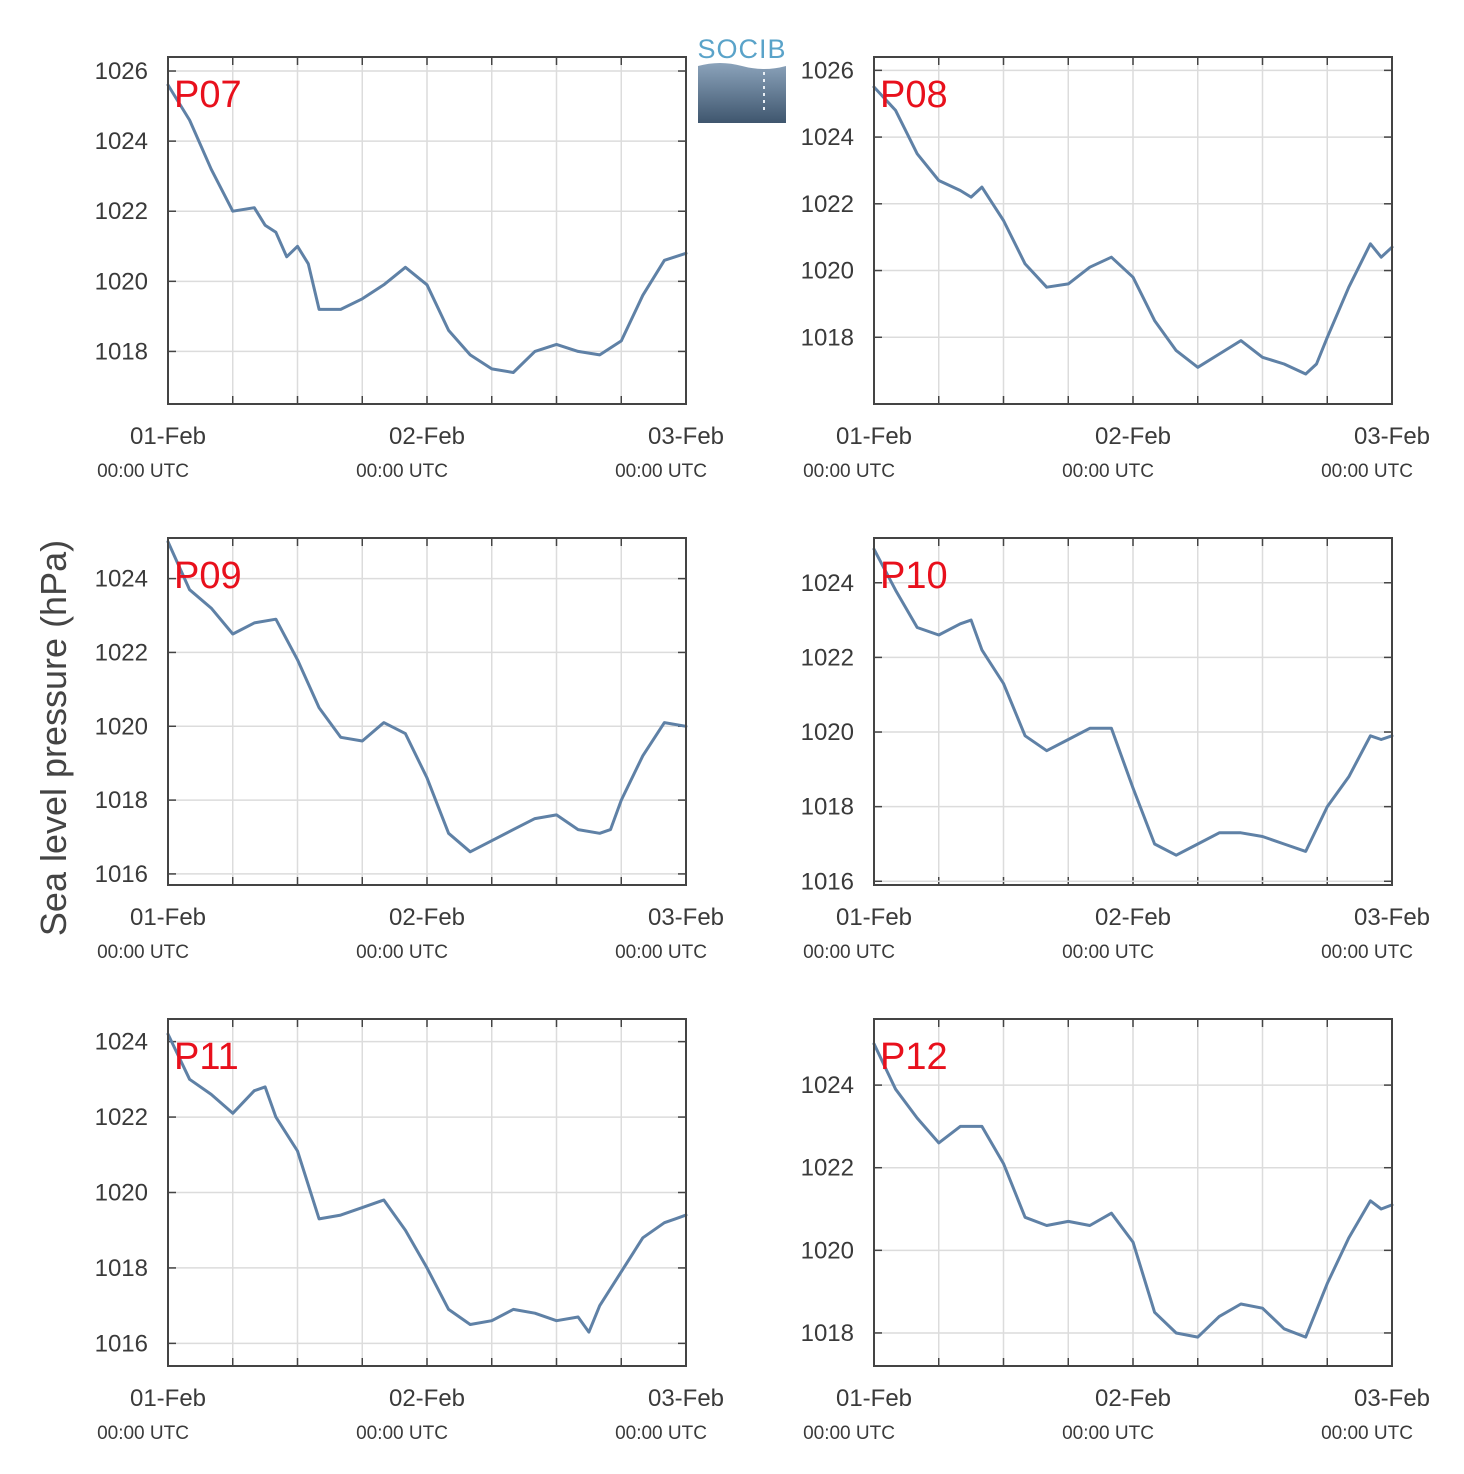 The width and height of the screenshot is (1464, 1474). Describe the element at coordinates (208, 95) in the screenshot. I see `station-label: P07` at that location.